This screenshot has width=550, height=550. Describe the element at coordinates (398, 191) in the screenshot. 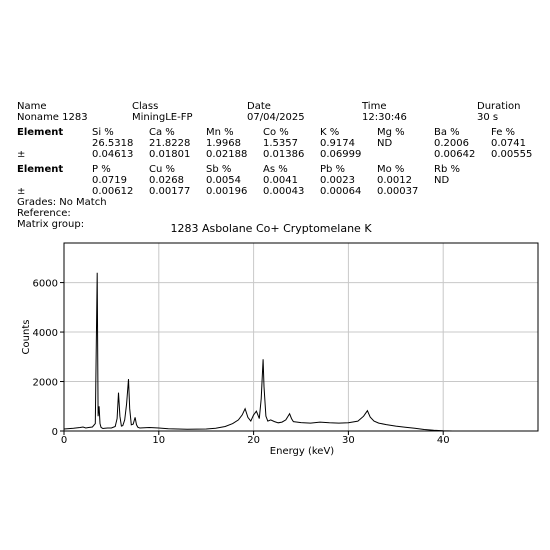

I see `element-error: 0.00037` at that location.